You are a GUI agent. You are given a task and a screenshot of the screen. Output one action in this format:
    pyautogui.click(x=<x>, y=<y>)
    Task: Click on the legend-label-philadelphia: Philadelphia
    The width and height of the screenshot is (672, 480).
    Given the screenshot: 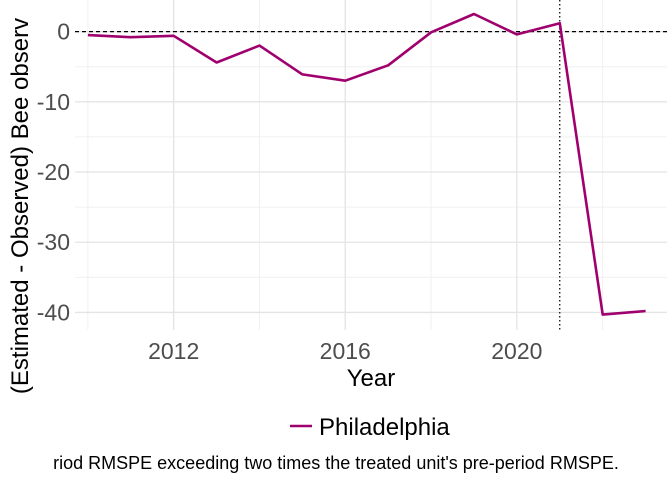 What is the action you would take?
    pyautogui.click(x=384, y=427)
    